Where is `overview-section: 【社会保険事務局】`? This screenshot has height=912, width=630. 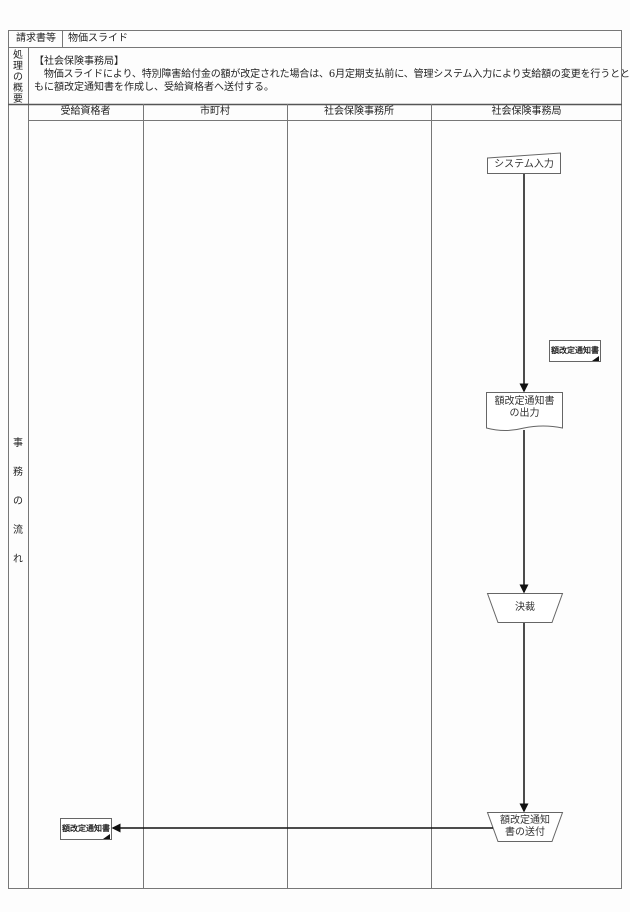
overview-section: 【社会保険事務局】 is located at coordinates (79, 61).